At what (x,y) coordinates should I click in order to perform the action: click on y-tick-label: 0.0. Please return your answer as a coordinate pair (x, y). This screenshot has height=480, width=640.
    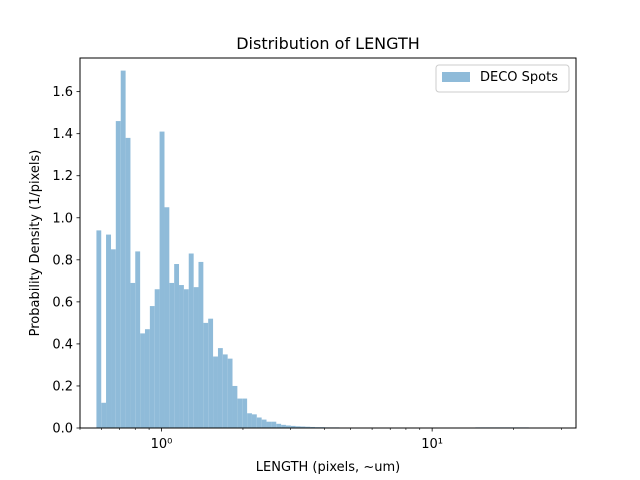
    Looking at the image, I should click on (62, 429).